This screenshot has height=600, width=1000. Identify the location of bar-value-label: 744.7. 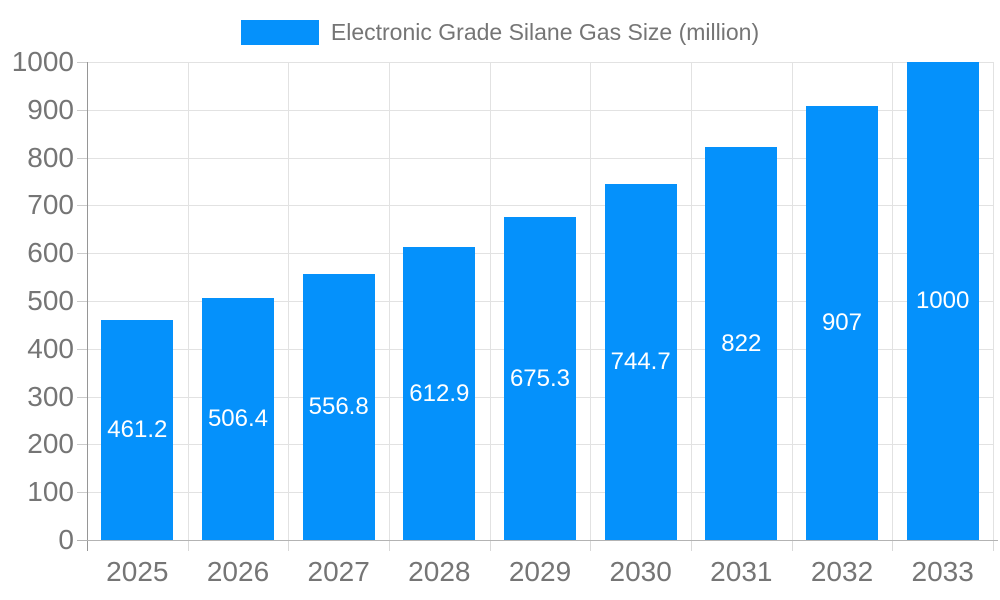
(640, 362).